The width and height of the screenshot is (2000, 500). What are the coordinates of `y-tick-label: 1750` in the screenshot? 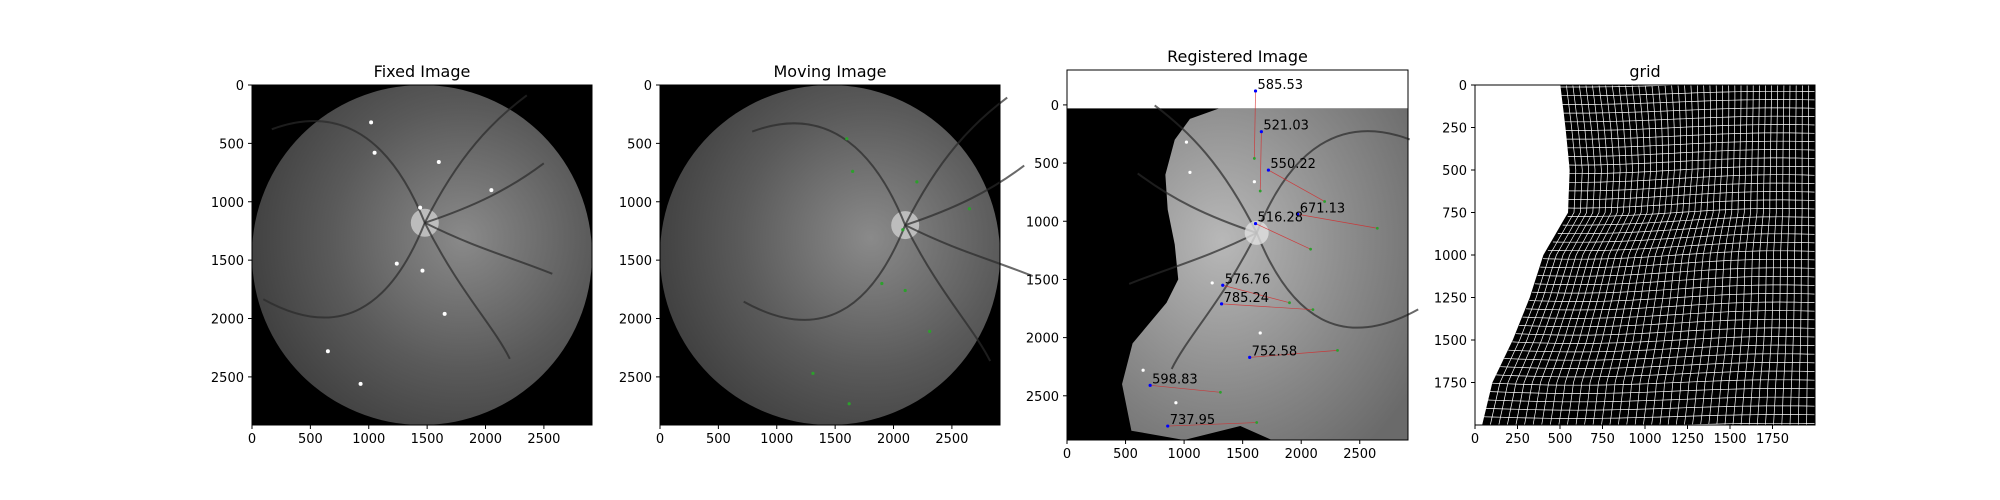 It's located at (1450, 384).